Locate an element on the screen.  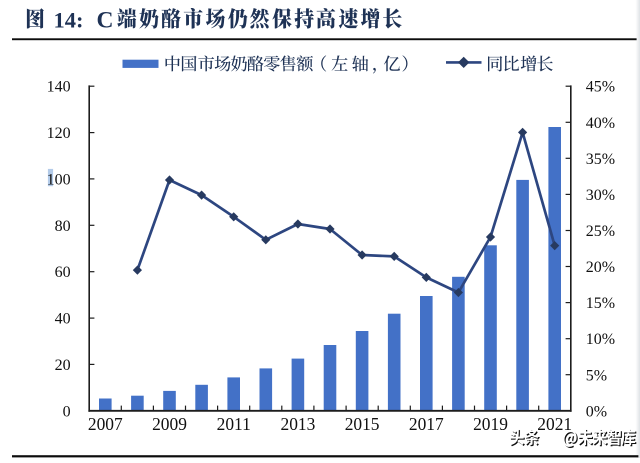
svg-text: 40 is located at coordinates (63, 319).